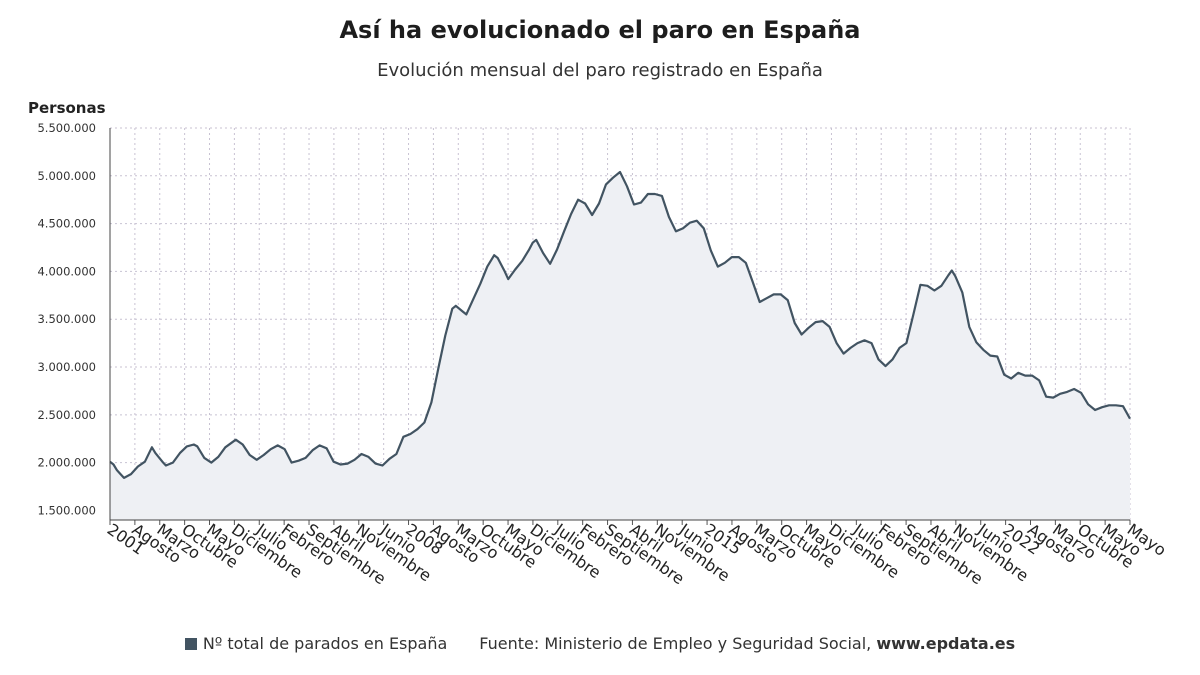  I want to click on y-tick-label: 3.000.000, so click(66, 367).